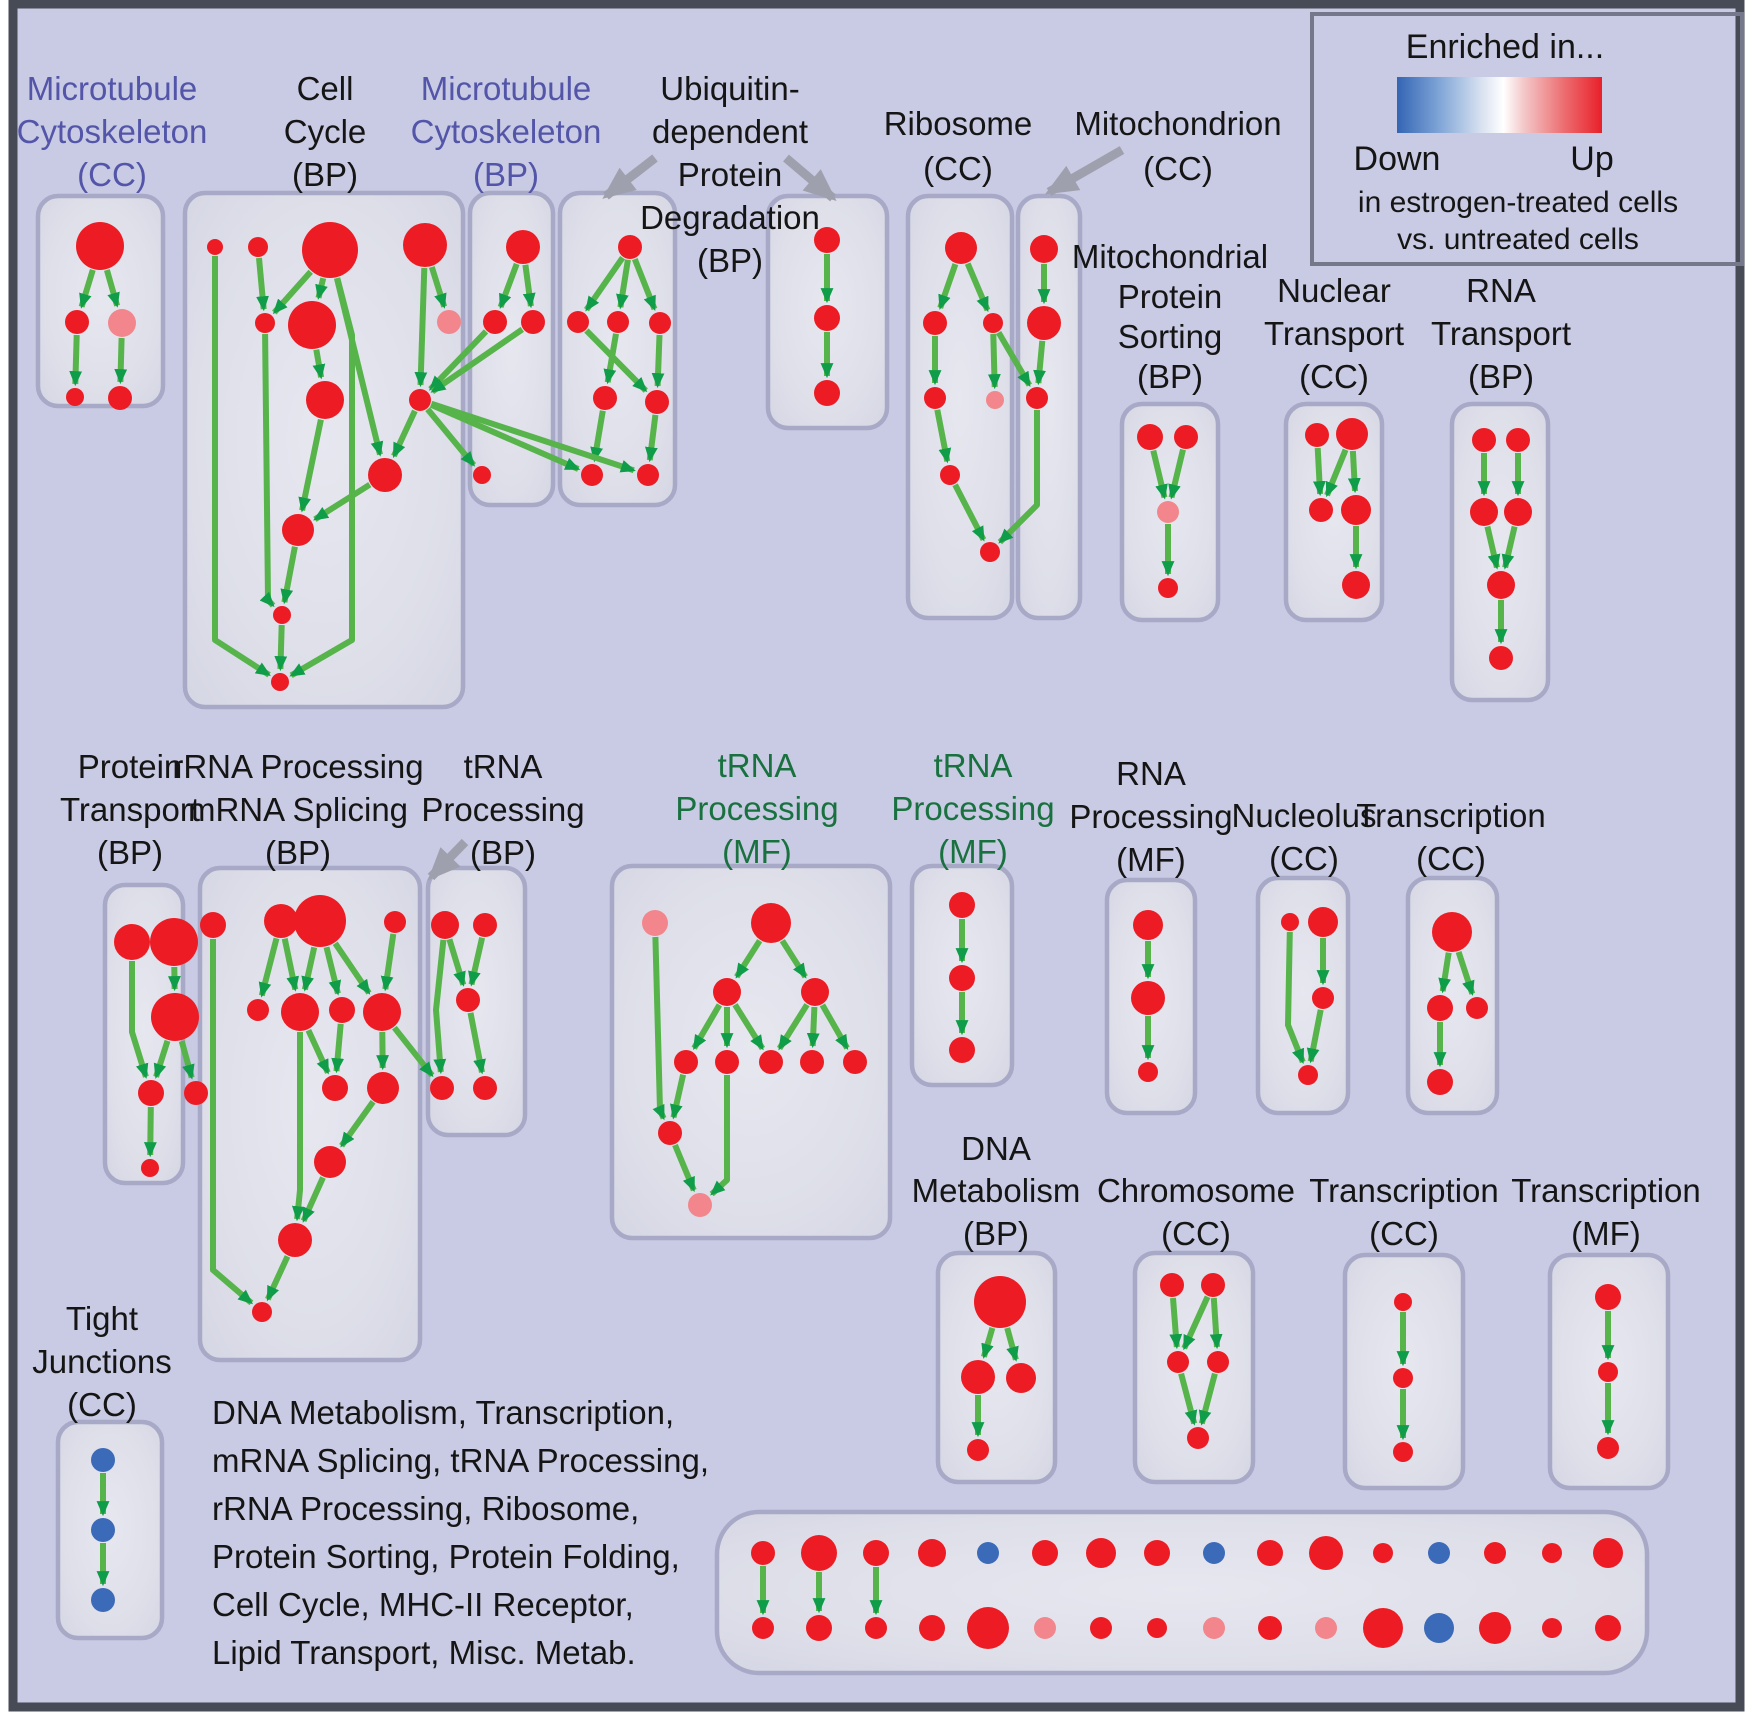 The height and width of the screenshot is (1720, 1750). I want to click on cluster-label-ubiquitin-degradation-label: Ubiquitin-, so click(729, 88).